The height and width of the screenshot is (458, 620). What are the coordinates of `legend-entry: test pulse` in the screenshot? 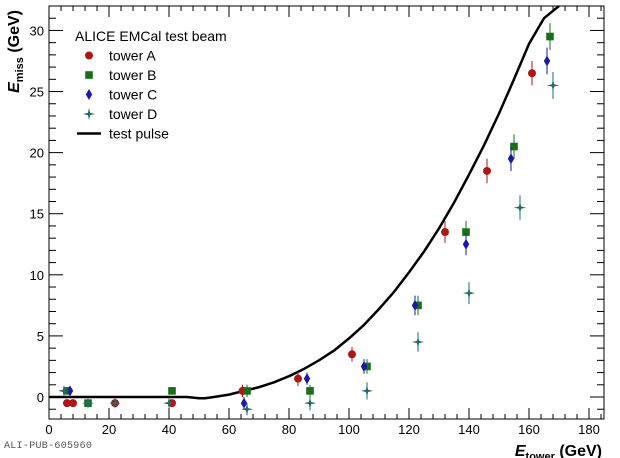 It's located at (123, 134).